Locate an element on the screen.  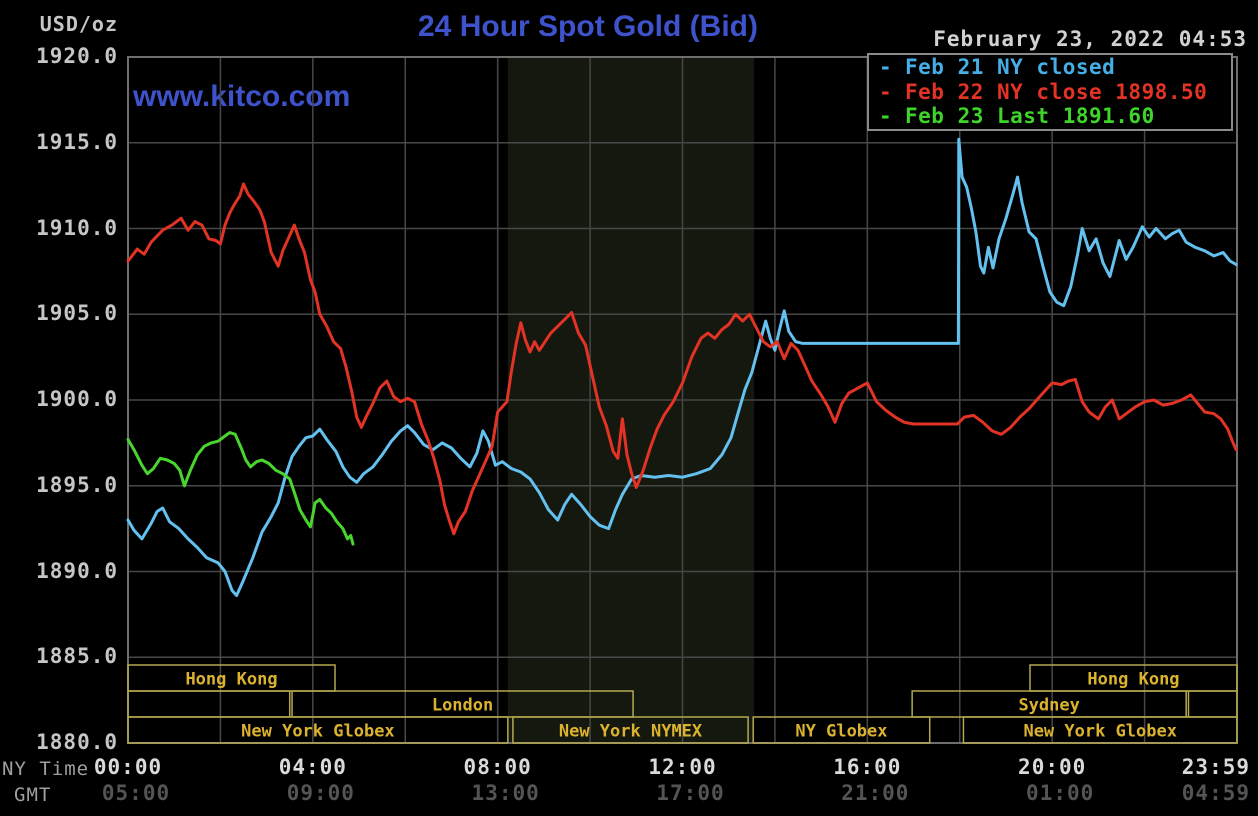
y-axis-tick-label: 1880.0 is located at coordinates (77, 742).